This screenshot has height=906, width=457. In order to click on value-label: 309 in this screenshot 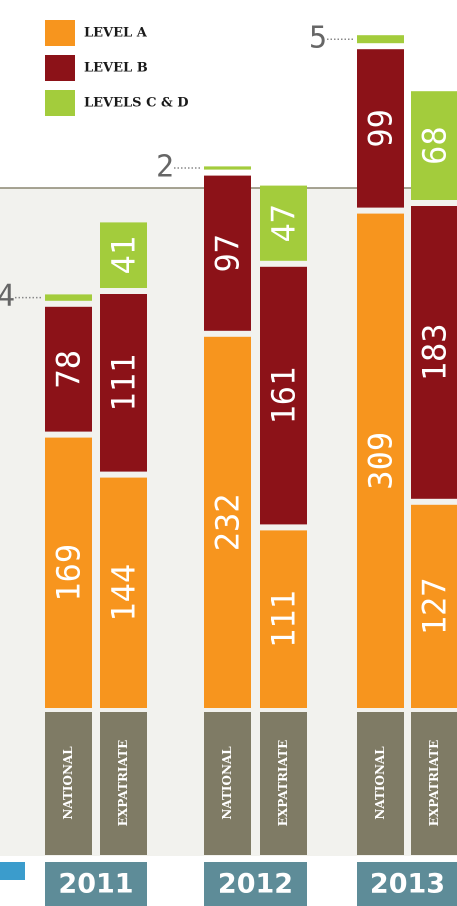, I will do `click(381, 461)`.